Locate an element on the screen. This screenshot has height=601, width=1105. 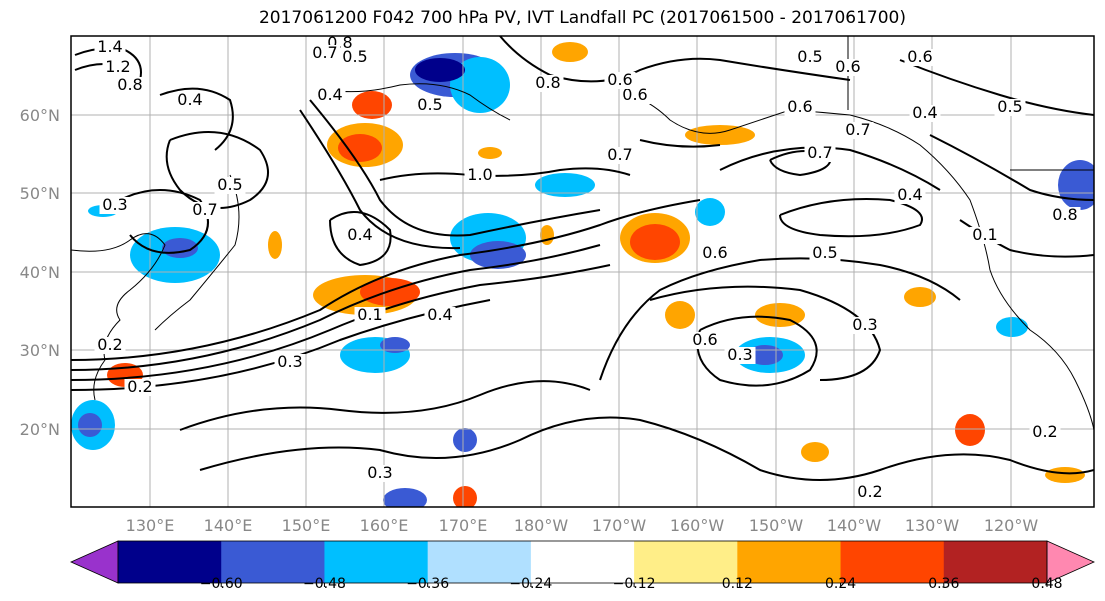
lat-label: 40°N is located at coordinates (40, 272).